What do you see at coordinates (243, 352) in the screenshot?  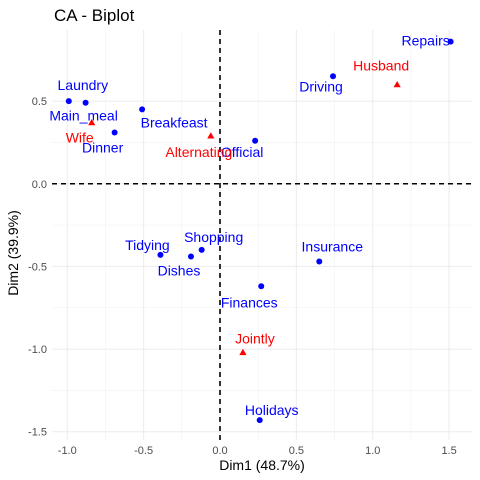 I see `point-jointly` at bounding box center [243, 352].